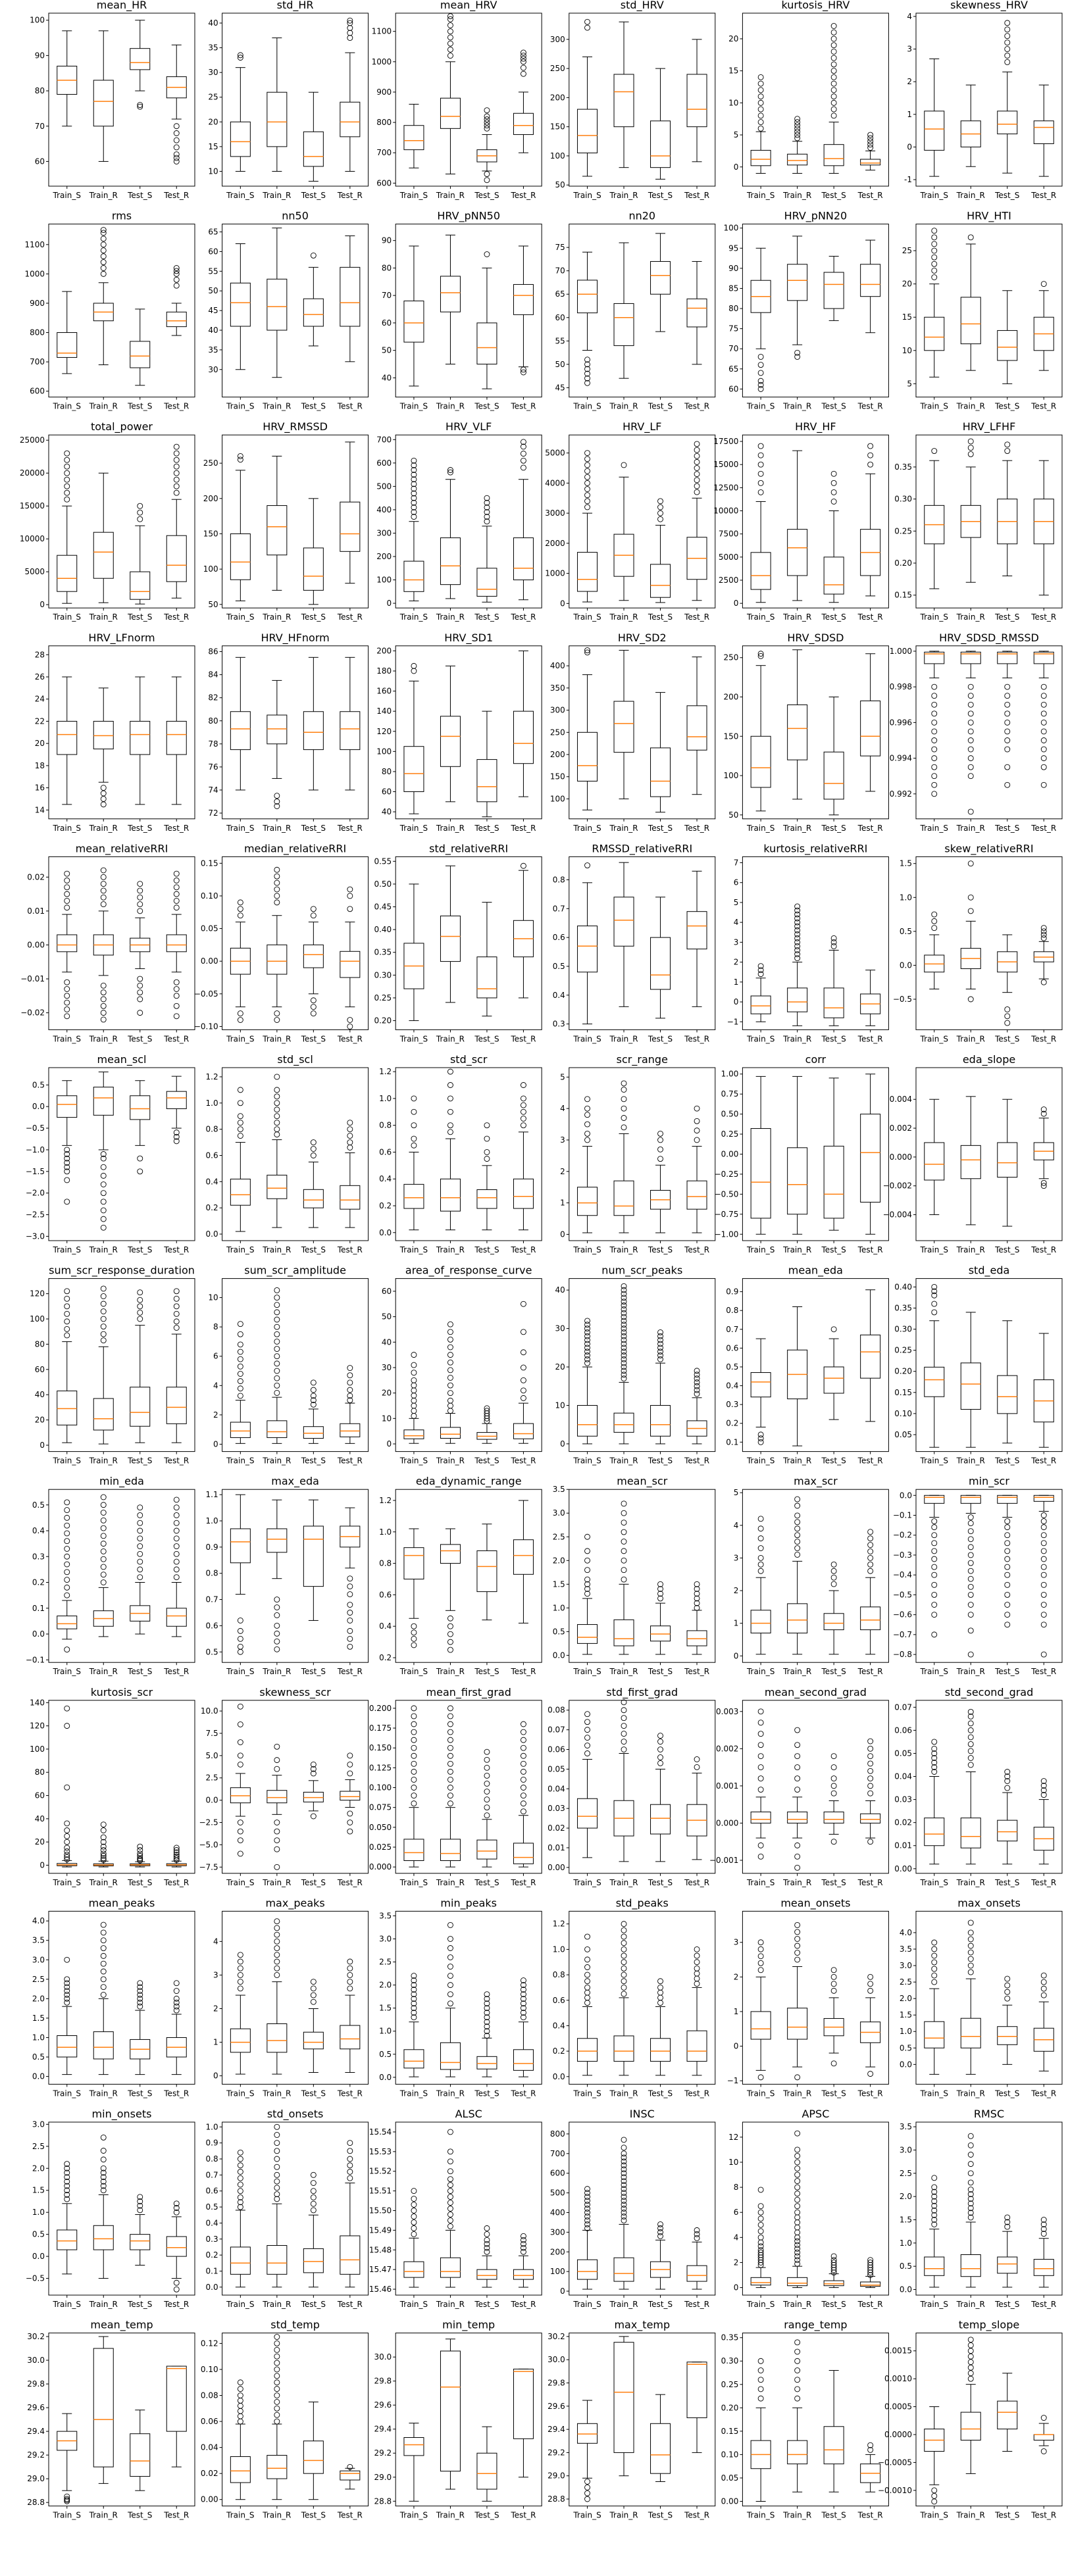  Describe the element at coordinates (468, 638) in the screenshot. I see `subplot-title: HRV_SD1` at that location.